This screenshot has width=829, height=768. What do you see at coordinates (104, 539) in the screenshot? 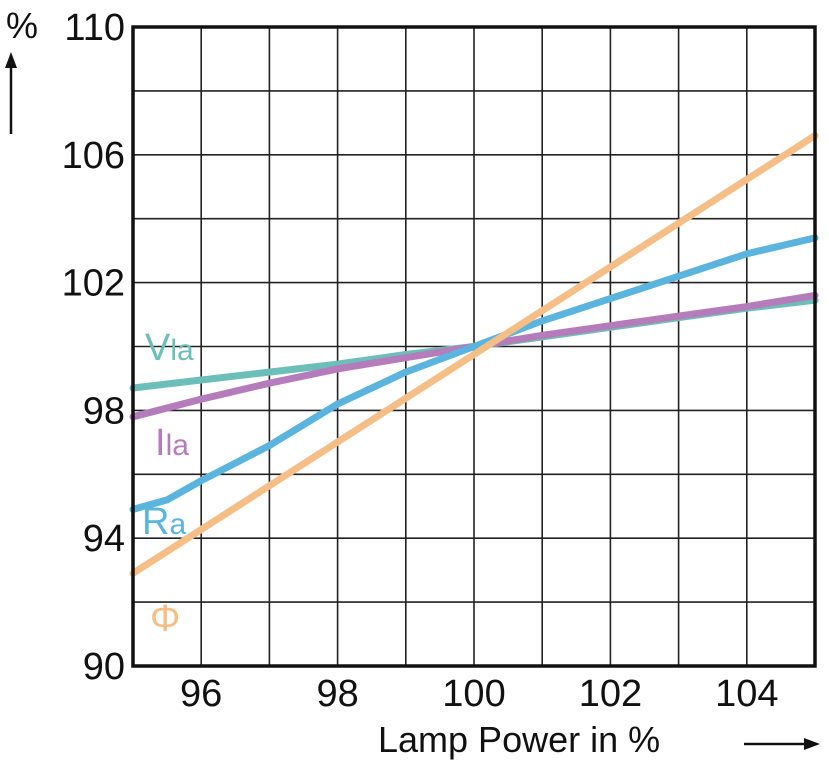
I see `y-tick-label: 94` at bounding box center [104, 539].